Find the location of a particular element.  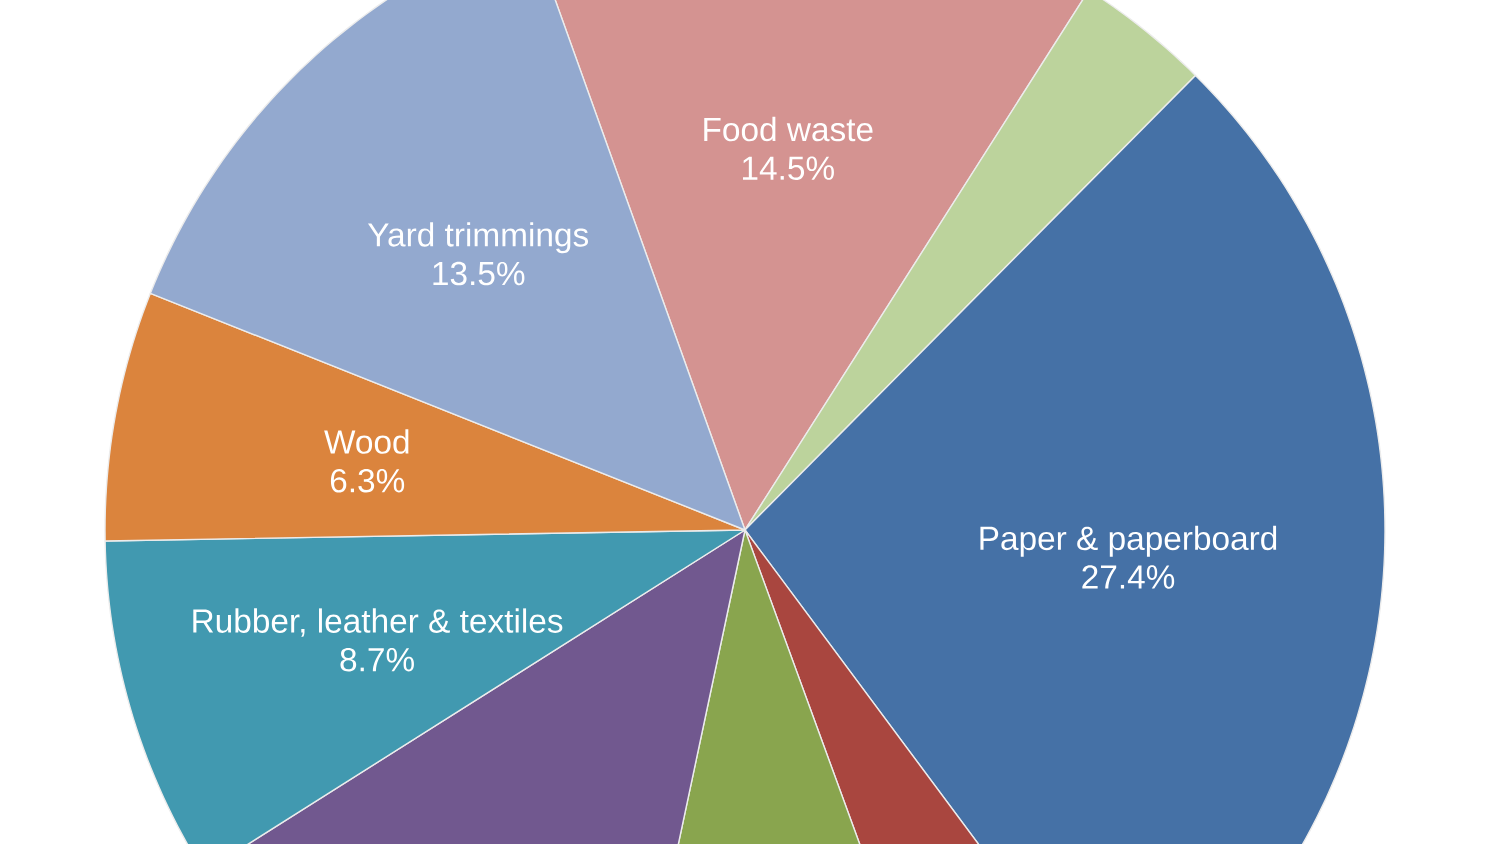

slice-label: Yard trimmings is located at coordinates (478, 238).